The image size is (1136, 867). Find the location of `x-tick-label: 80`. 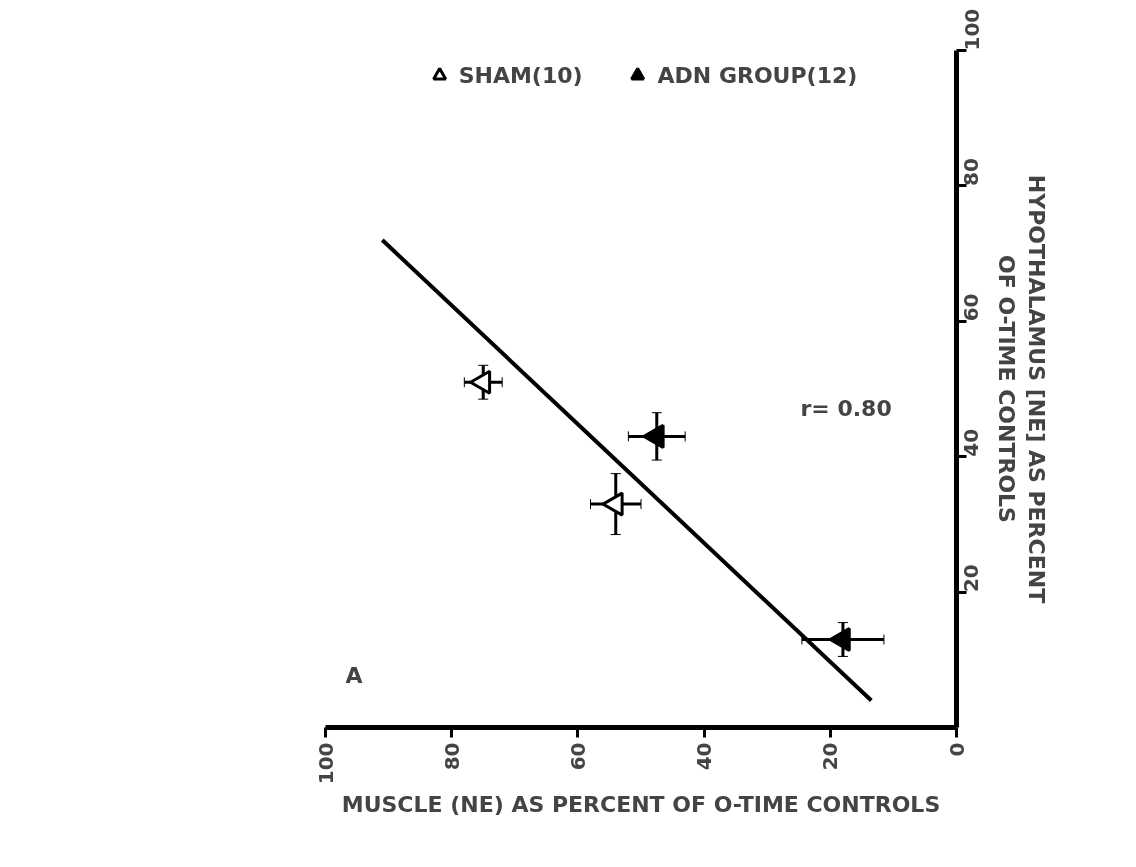

x-tick-label: 80 is located at coordinates (451, 756).